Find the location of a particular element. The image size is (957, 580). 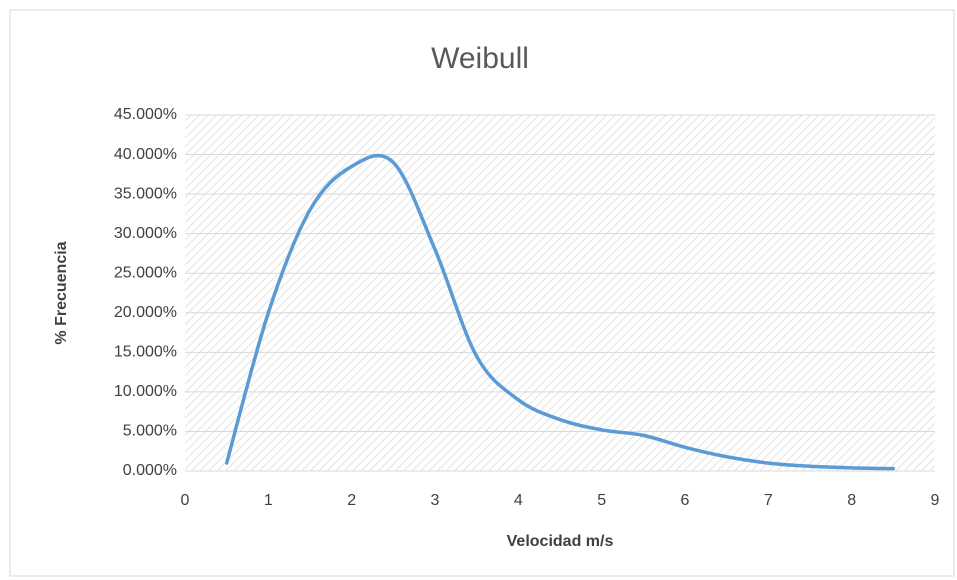

y-axis-label: % Frecuencia is located at coordinates (61, 292).